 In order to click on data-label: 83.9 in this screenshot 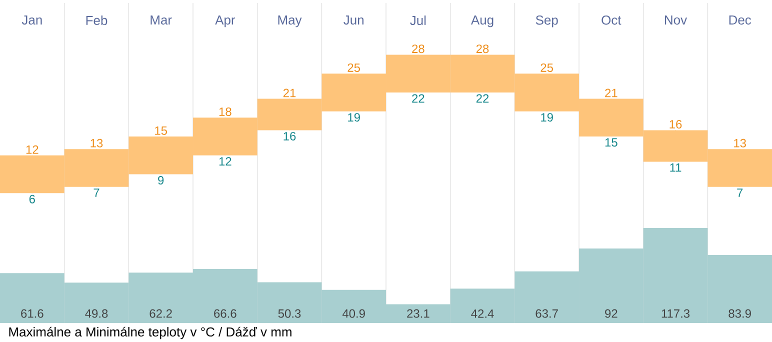, I will do `click(739, 313)`.